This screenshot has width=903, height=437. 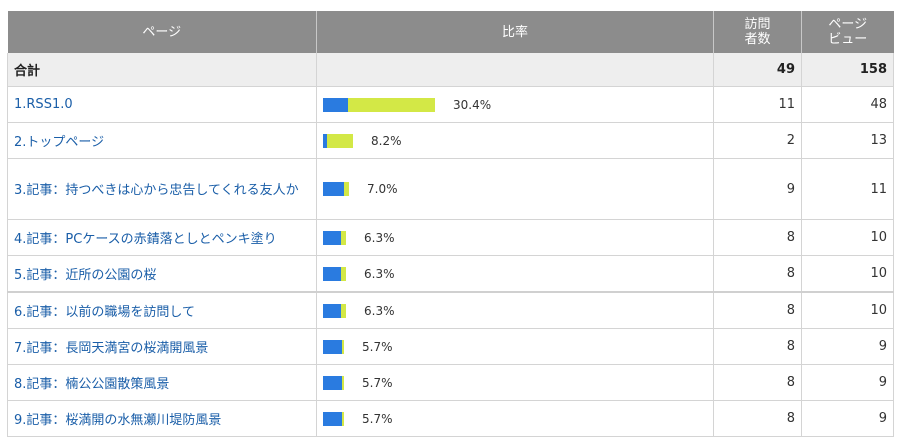 I want to click on column-header-visitors: 訪問 者数, so click(x=757, y=32).